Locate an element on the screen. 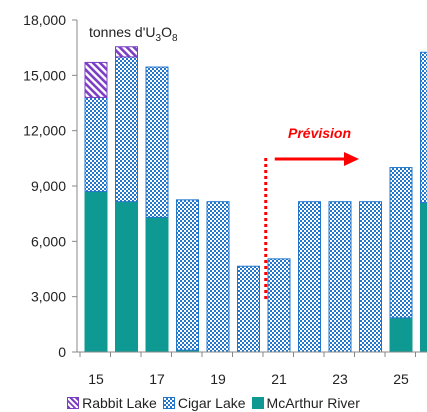 This screenshot has height=412, width=427. legend-item: Cigar Lake is located at coordinates (204, 403).